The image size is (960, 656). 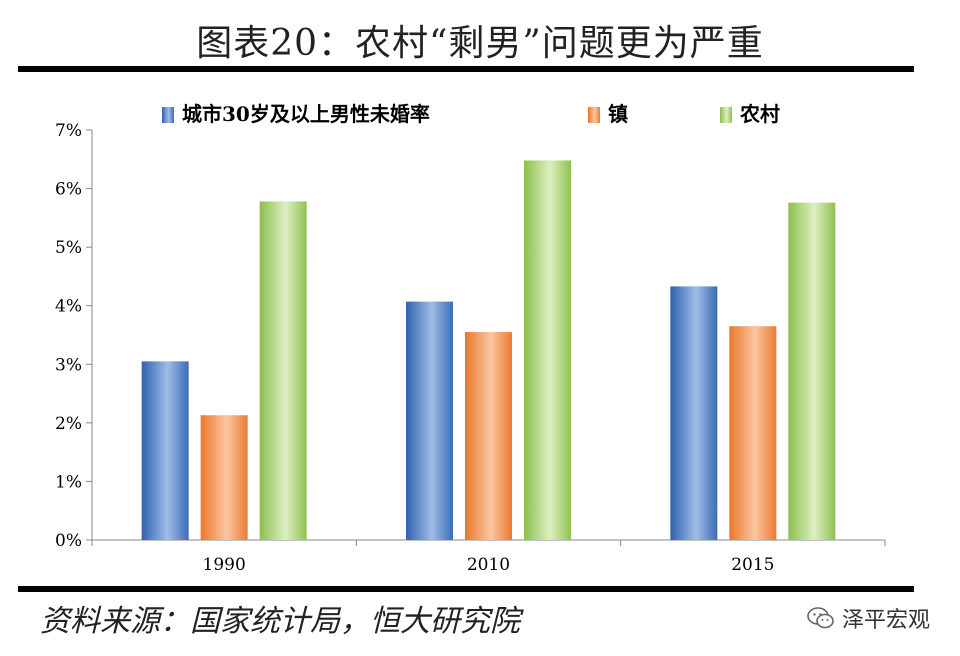 I want to click on y-tick-label: 2%, so click(x=68, y=424).